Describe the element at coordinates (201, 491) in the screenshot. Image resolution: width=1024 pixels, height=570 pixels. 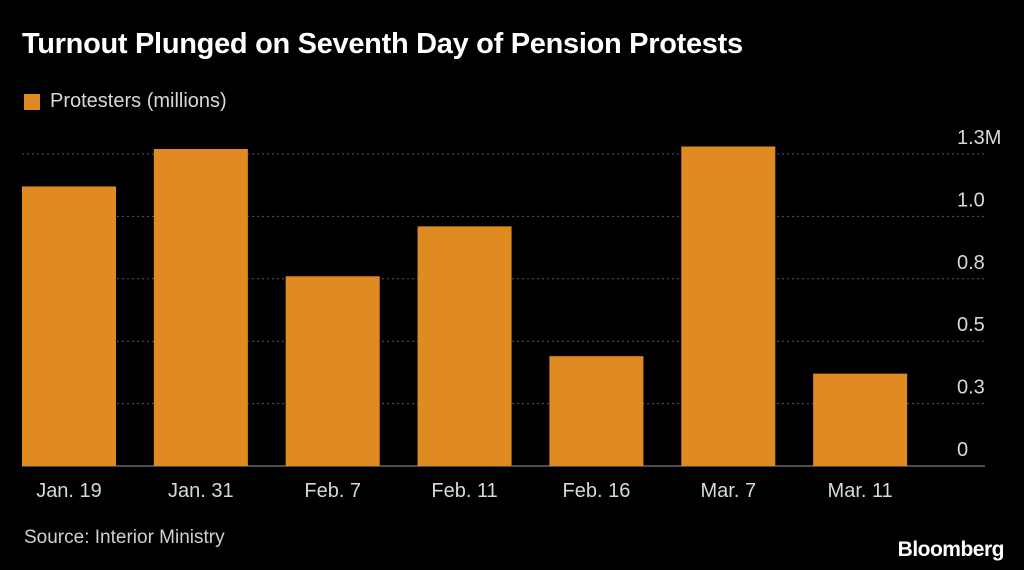
I see `x-tick-label: Jan. 31` at that location.